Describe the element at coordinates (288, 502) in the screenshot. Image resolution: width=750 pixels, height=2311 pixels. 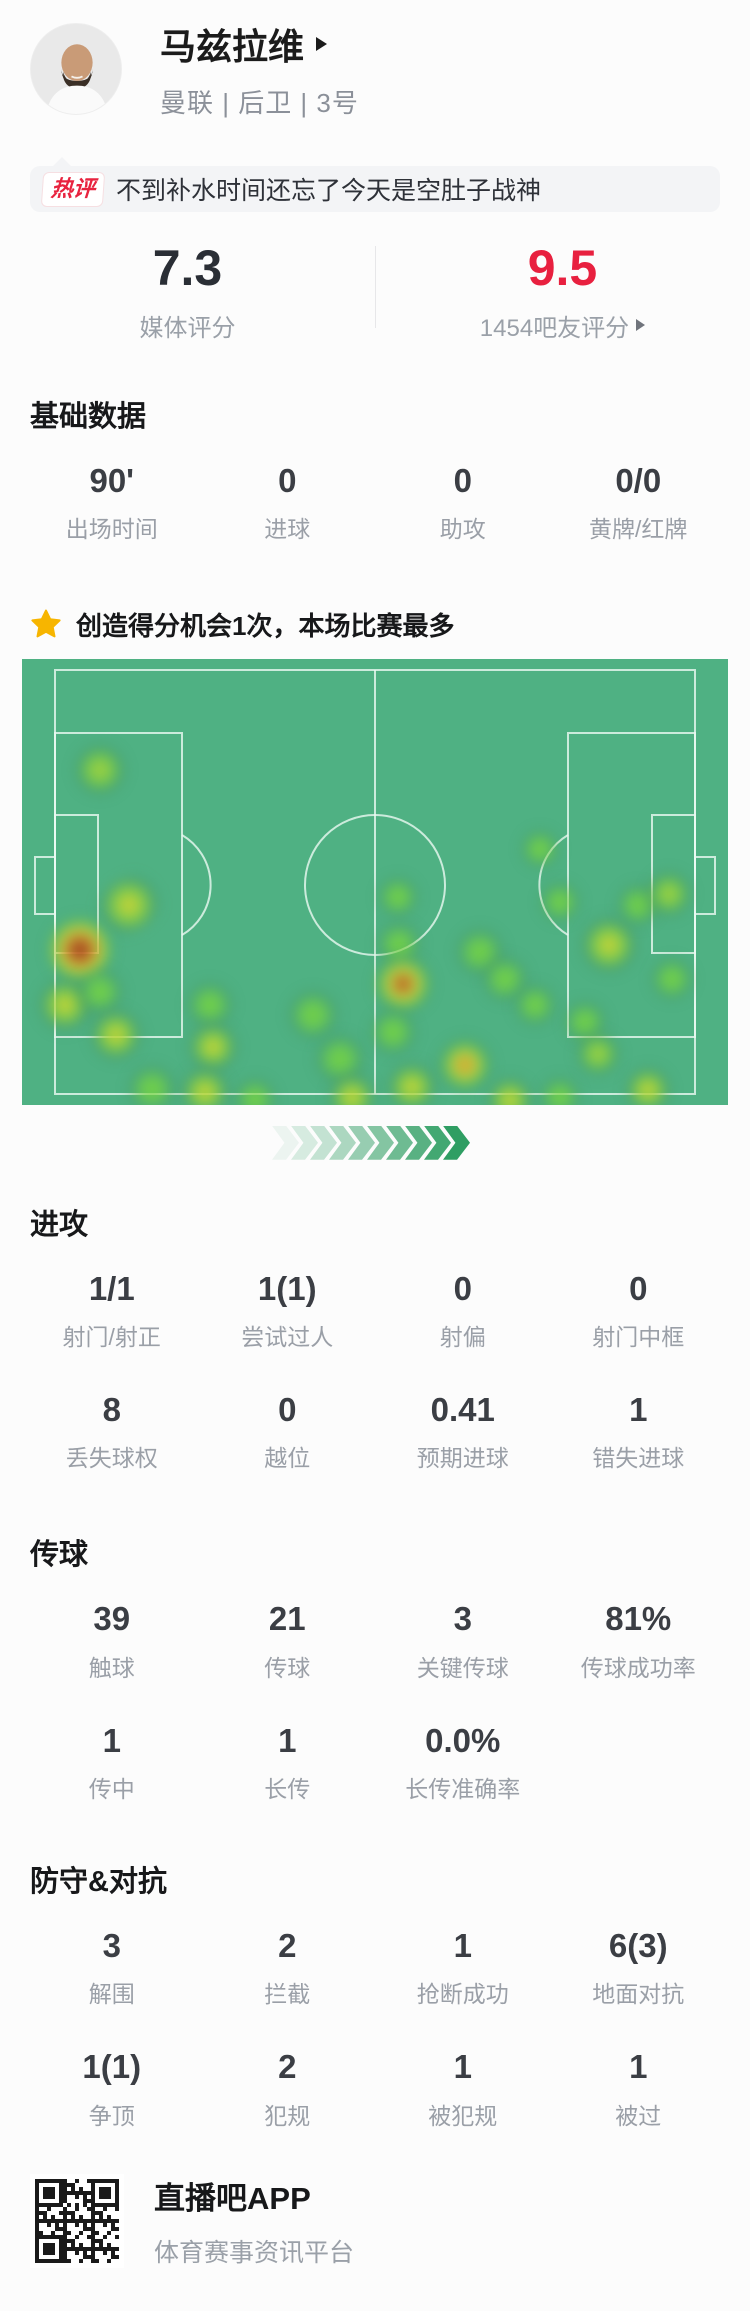
I see `stat-cell: 0 进球` at that location.